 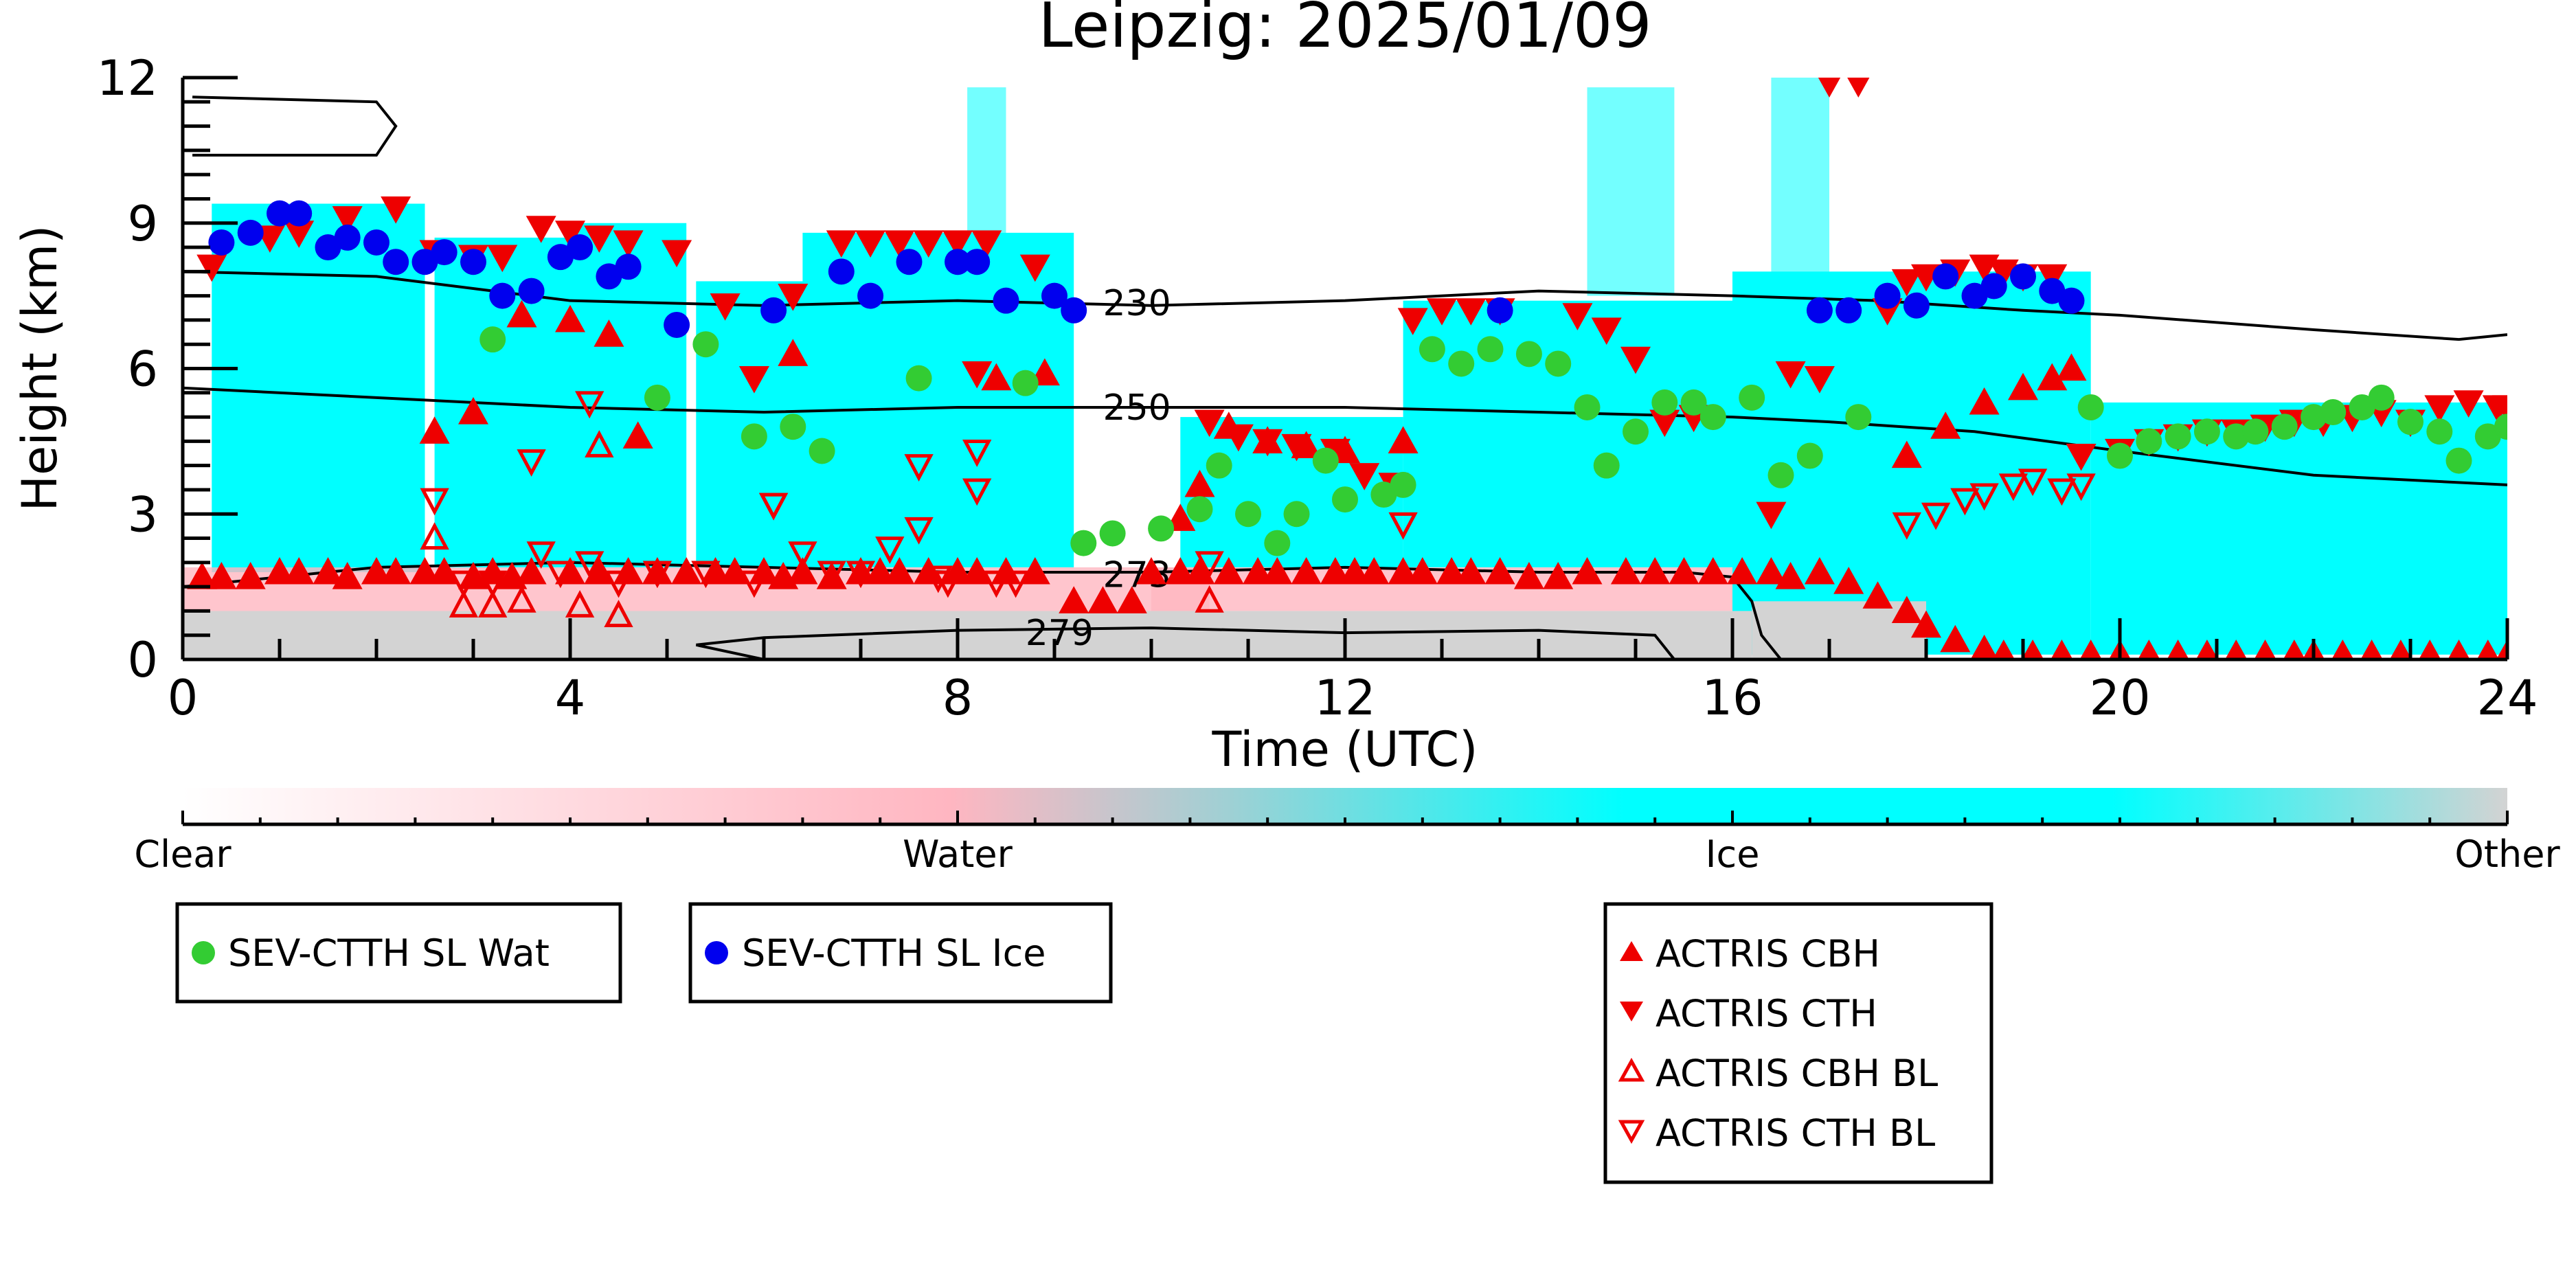 What do you see at coordinates (1577, 433) in the screenshot?
I see `ice-region` at bounding box center [1577, 433].